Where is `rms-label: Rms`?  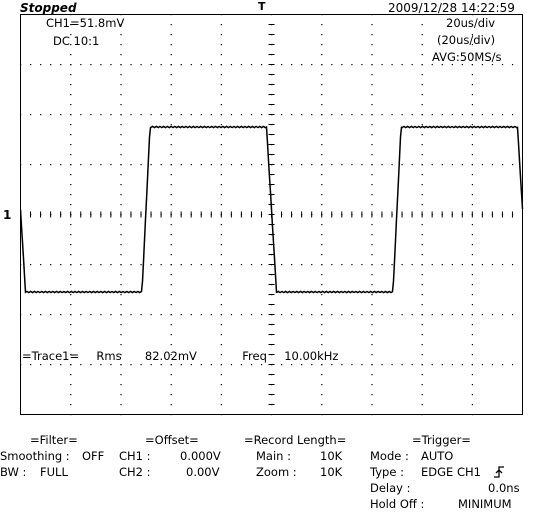
rms-label: Rms is located at coordinates (109, 356).